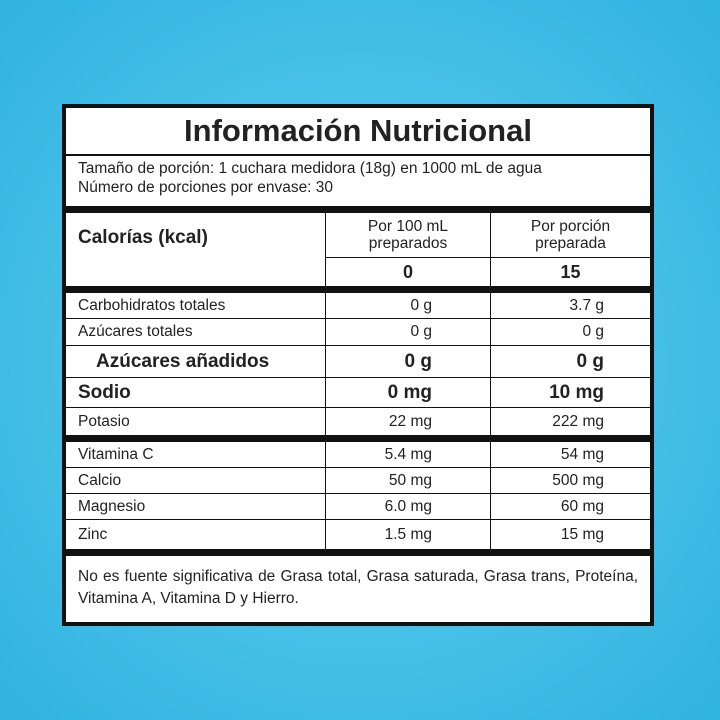  Describe the element at coordinates (570, 481) in the screenshot. I see `nutrient-amount: 500 mg` at that location.